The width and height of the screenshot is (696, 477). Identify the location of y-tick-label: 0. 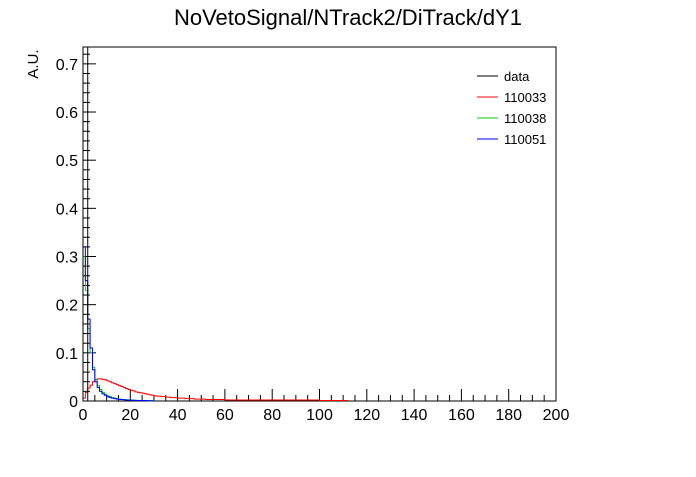
(73, 402).